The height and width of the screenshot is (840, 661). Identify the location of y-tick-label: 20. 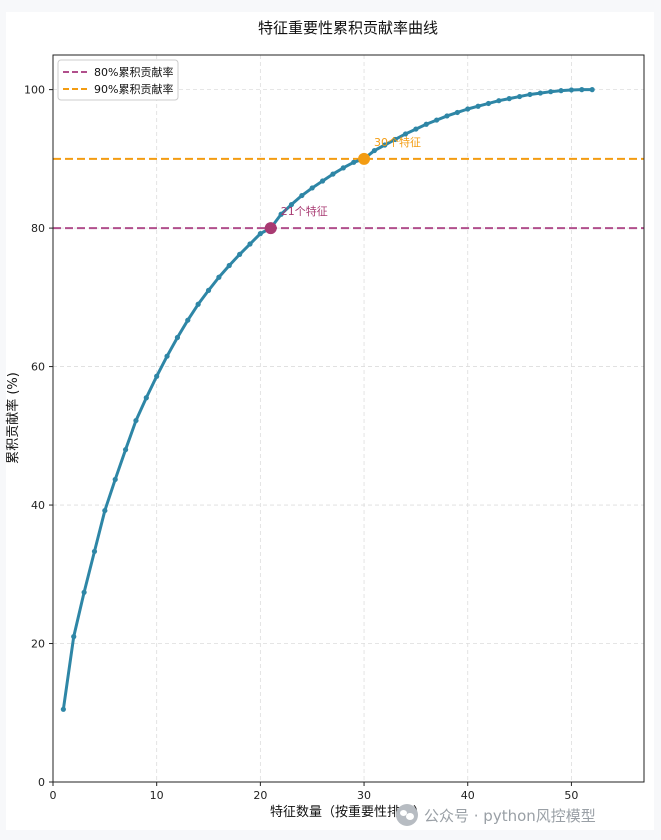
(38, 644).